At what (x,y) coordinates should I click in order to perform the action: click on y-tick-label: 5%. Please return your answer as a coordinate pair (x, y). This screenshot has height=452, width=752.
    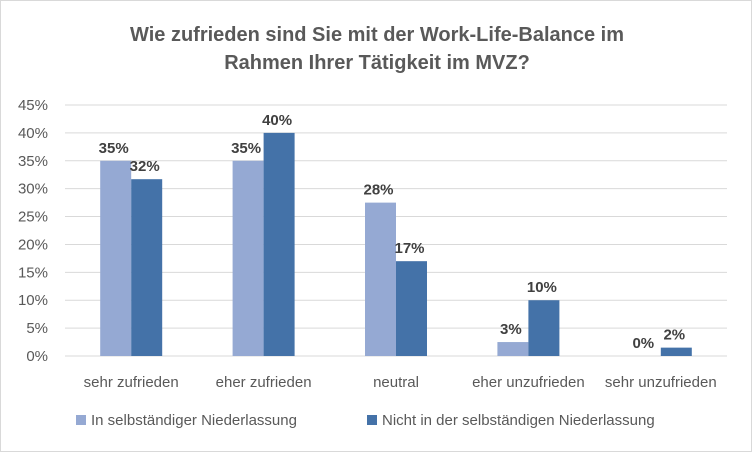
    Looking at the image, I should click on (37, 328).